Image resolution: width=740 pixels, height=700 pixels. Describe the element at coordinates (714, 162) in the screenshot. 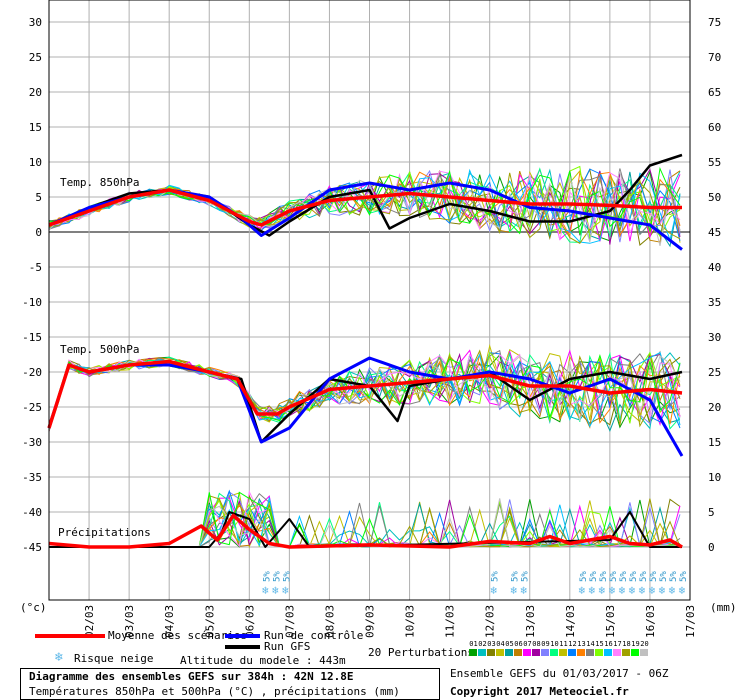

I see `right-tick-label: 55` at that location.